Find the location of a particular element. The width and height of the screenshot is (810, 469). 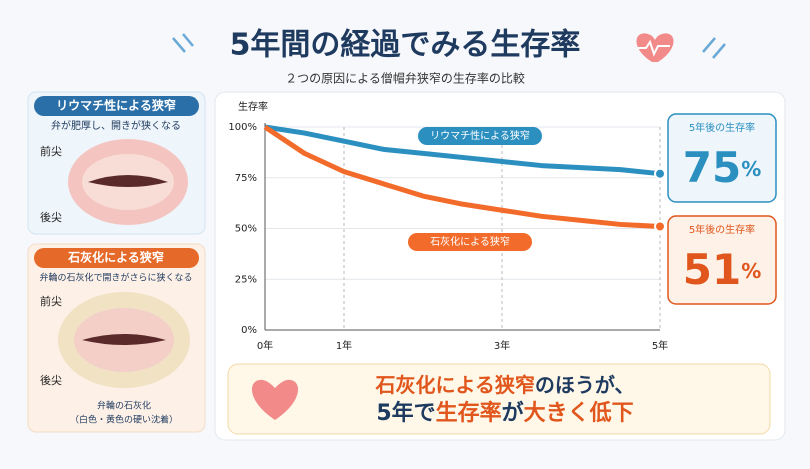

legend-label: 石灰化による狭窄 is located at coordinates (470, 241).